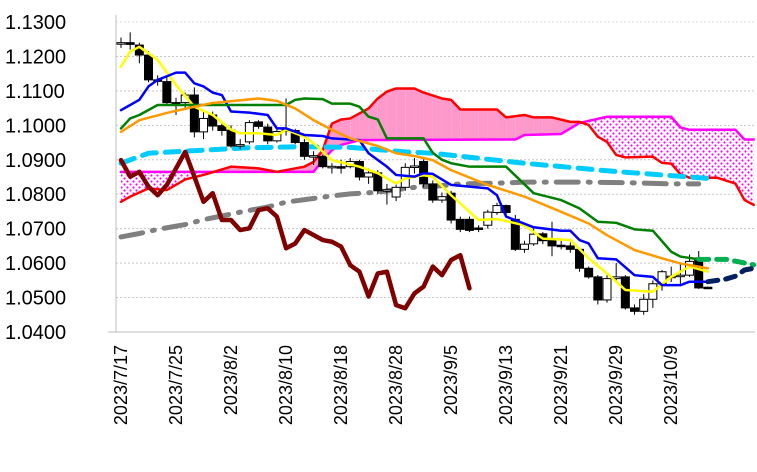  What do you see at coordinates (35, 92) in the screenshot?
I see `y-tick-label: 1.1100` at bounding box center [35, 92].